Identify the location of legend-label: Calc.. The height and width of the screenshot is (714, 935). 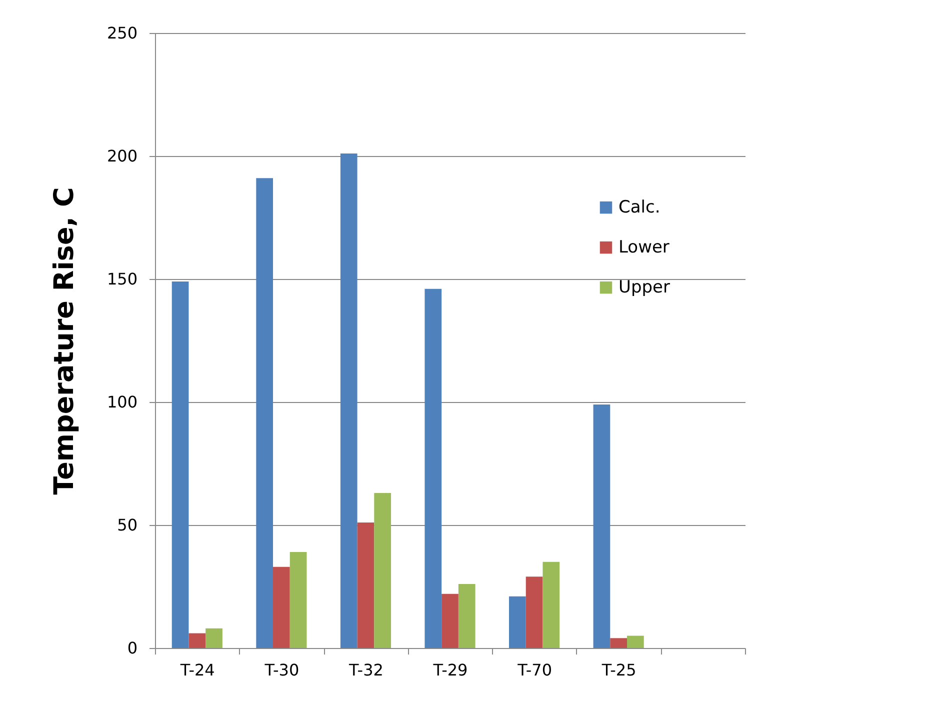
(639, 208).